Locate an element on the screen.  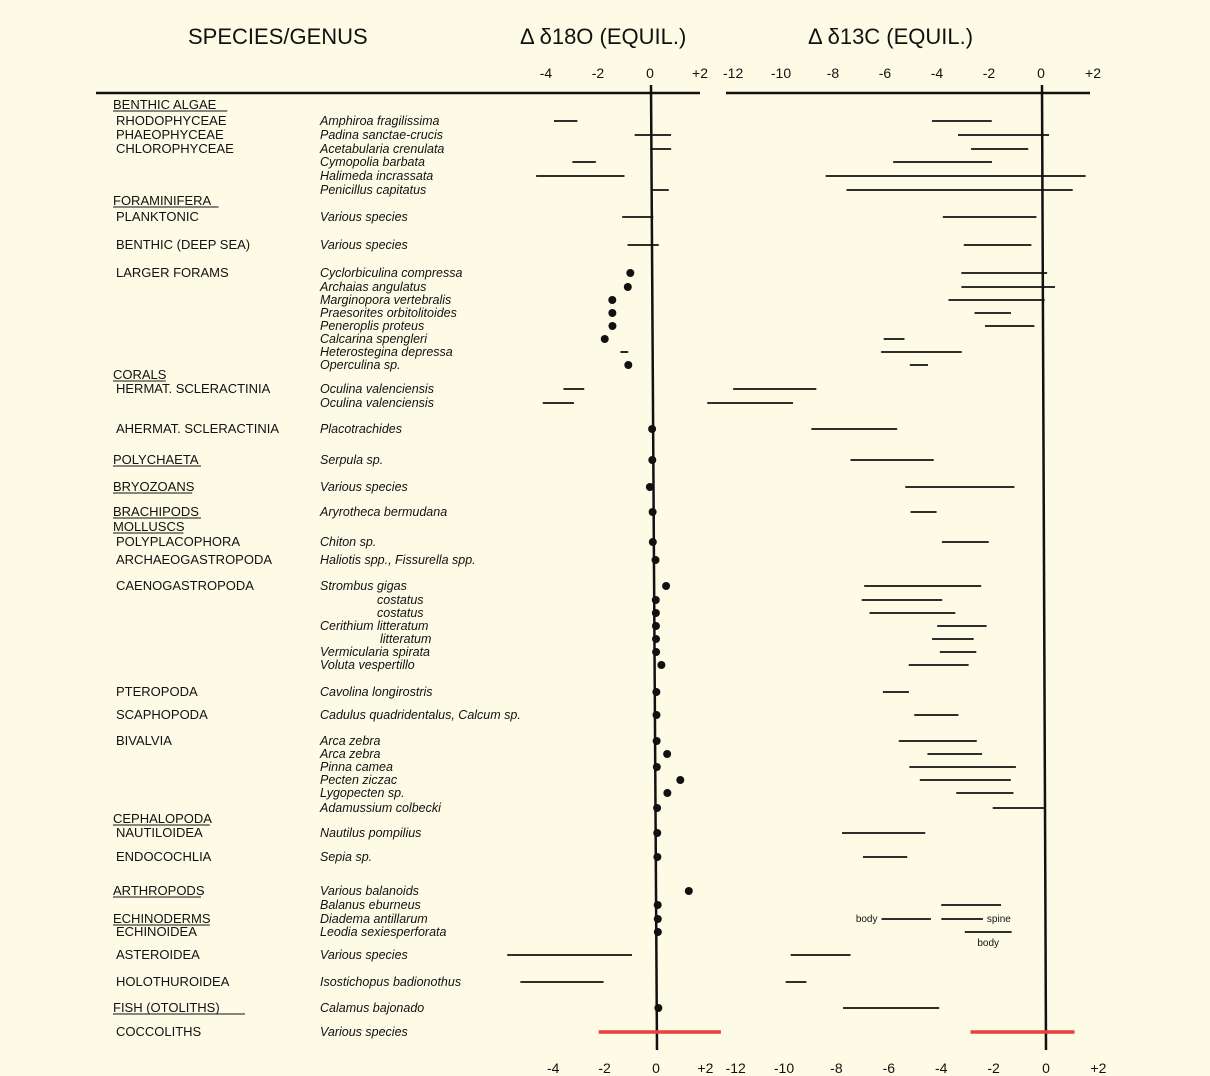
tick-label: -8 is located at coordinates (833, 73).